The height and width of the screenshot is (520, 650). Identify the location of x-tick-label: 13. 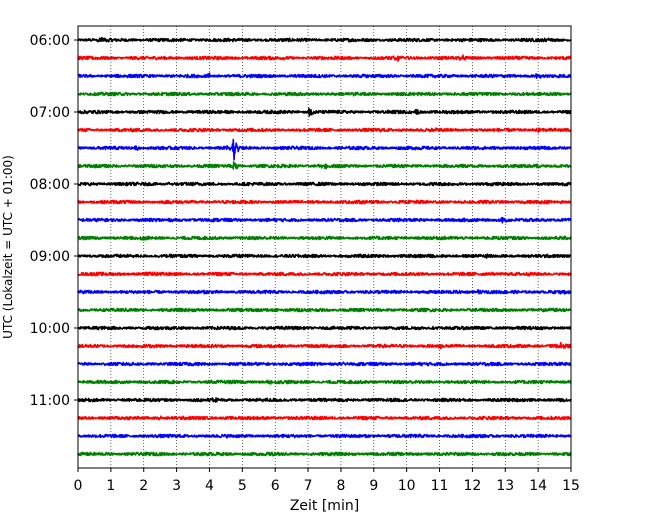
(505, 486).